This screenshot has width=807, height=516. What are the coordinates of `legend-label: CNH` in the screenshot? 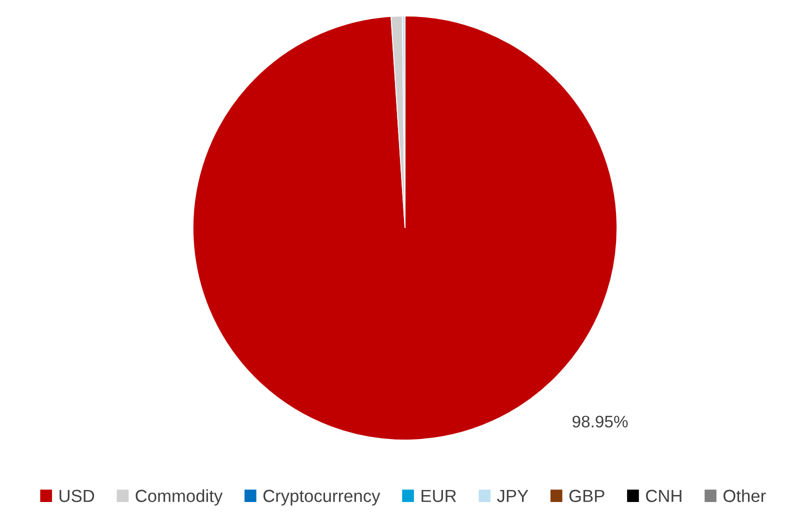 It's located at (664, 496).